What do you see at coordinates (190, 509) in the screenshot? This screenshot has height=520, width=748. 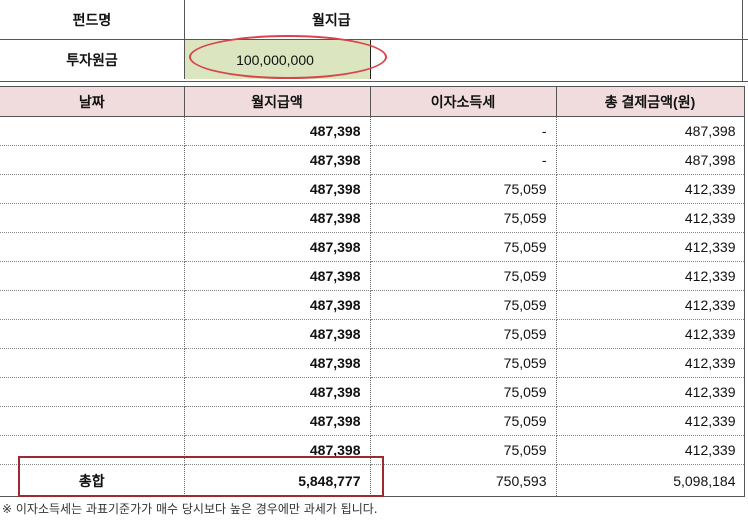 I see `footnote: ※ 이자소득세는 과표기준가가 매수 당시보다 높은 경우에만 과세가 됩니다.` at bounding box center [190, 509].